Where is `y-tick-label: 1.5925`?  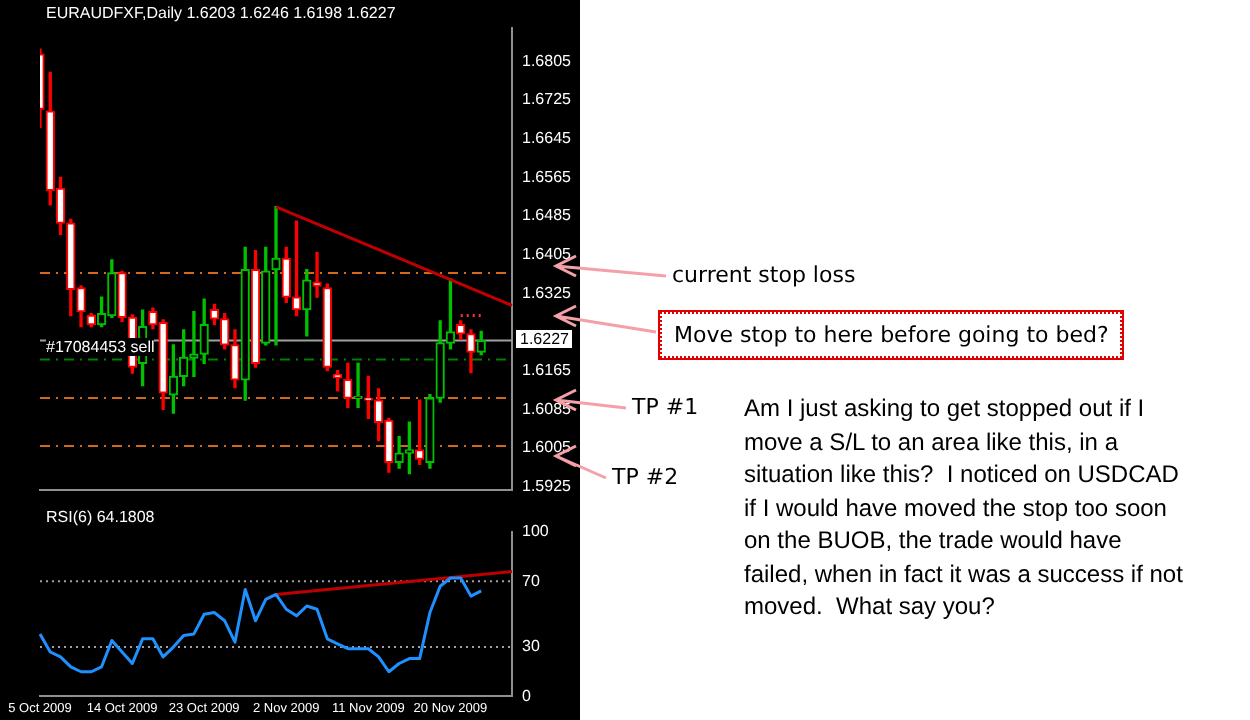
y-tick-label: 1.5925 is located at coordinates (547, 485).